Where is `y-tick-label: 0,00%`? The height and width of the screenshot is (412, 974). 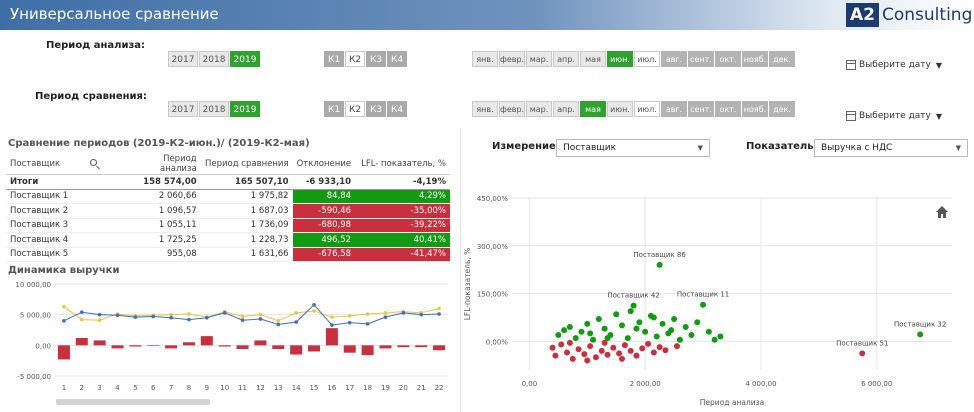
y-tick-label: 0,00% is located at coordinates (497, 342).